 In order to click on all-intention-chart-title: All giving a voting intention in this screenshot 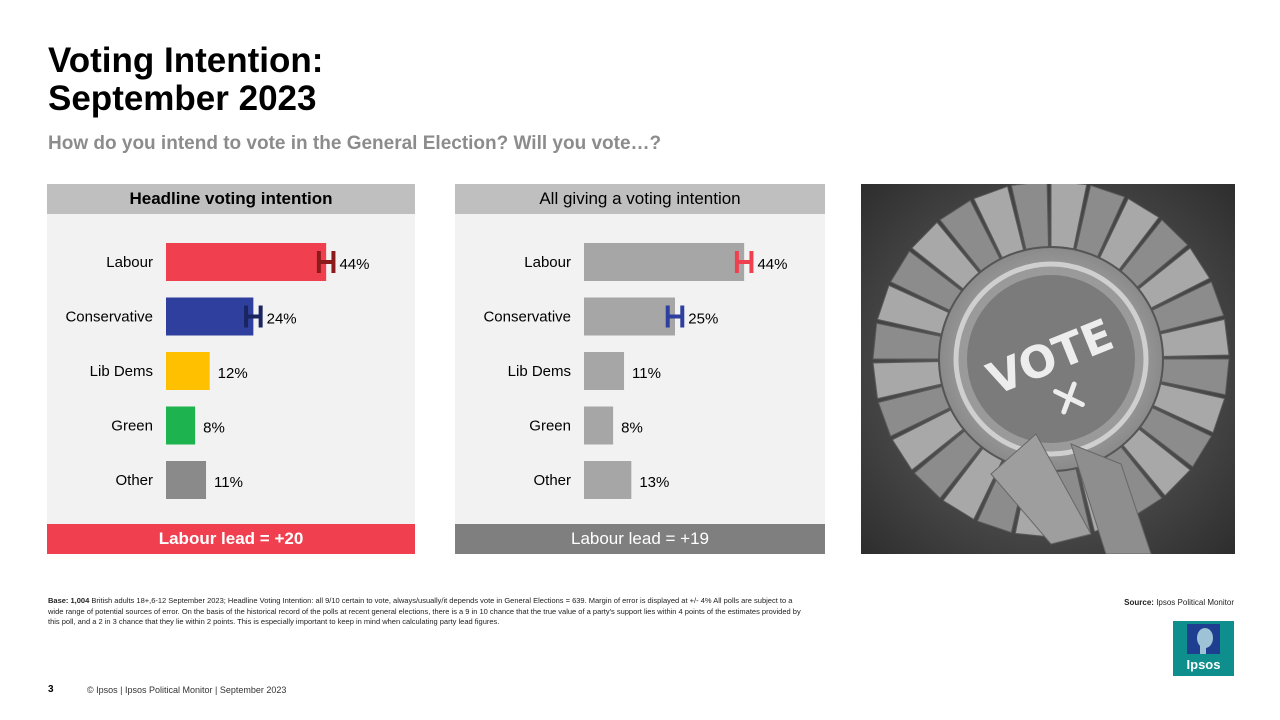, I will do `click(640, 199)`.